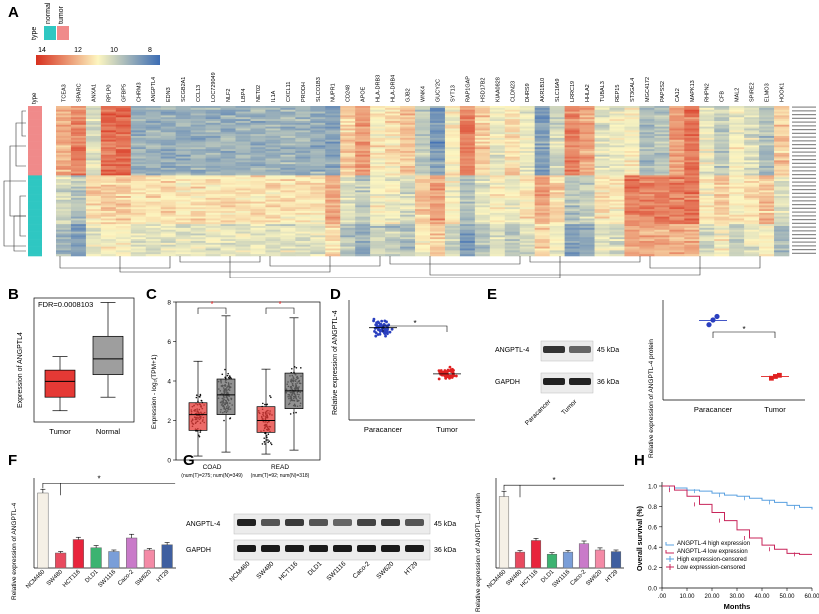 The width and height of the screenshot is (819, 614). What do you see at coordinates (562, 579) in the screenshot?
I see `panel-g-xtick-4: SW1116` at bounding box center [562, 579].